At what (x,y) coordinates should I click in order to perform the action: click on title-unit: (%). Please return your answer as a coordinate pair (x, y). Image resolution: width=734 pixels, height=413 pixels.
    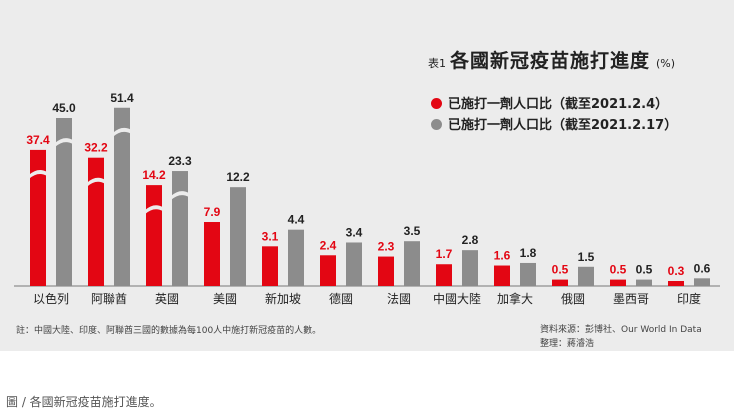
    Looking at the image, I should click on (666, 63).